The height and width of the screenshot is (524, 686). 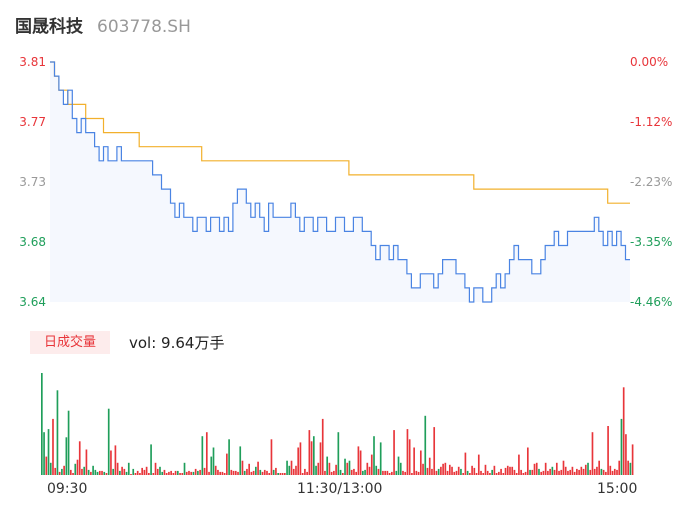 I want to click on stock-title: 国晟科技 603778.SH, so click(x=103, y=25).